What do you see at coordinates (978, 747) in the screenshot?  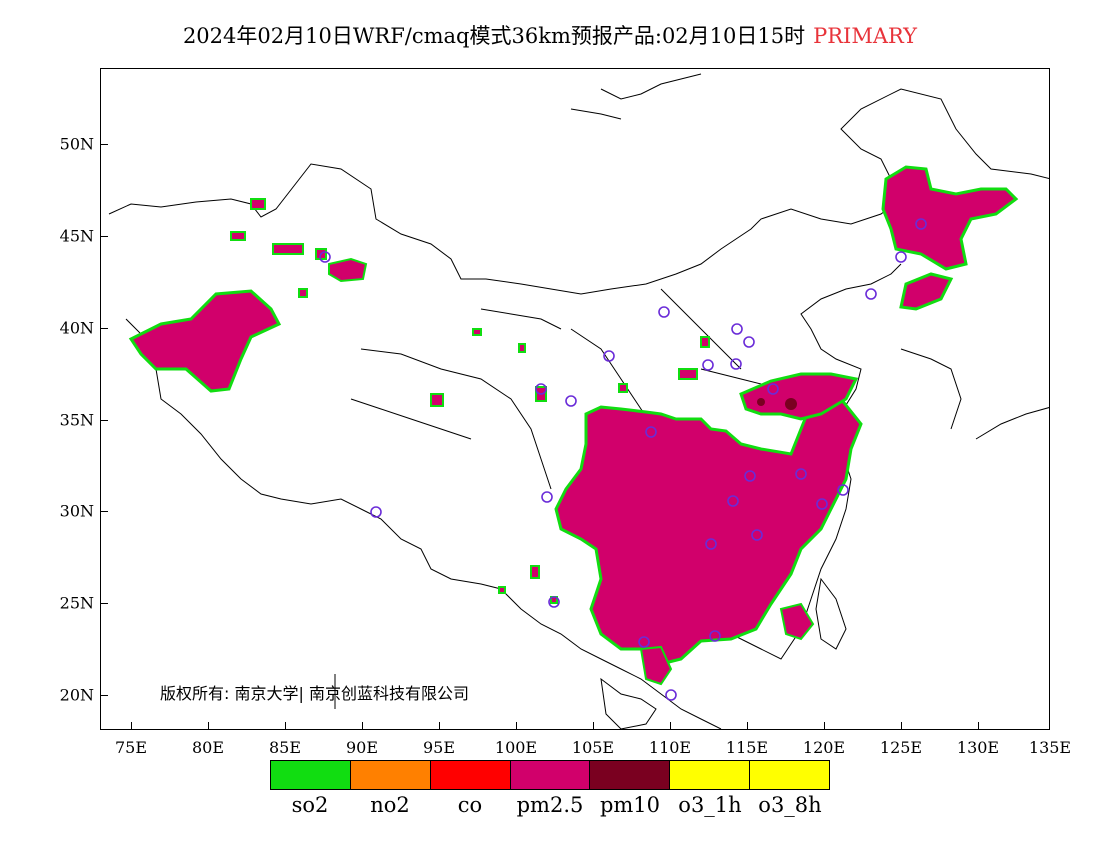 I see `lon-label-130e: 130E` at bounding box center [978, 747].